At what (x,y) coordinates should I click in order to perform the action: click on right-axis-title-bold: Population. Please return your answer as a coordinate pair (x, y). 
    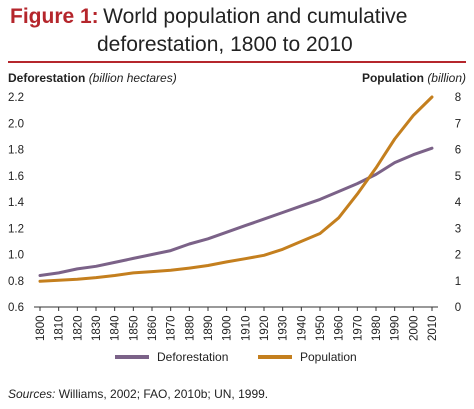
    Looking at the image, I should click on (392, 78).